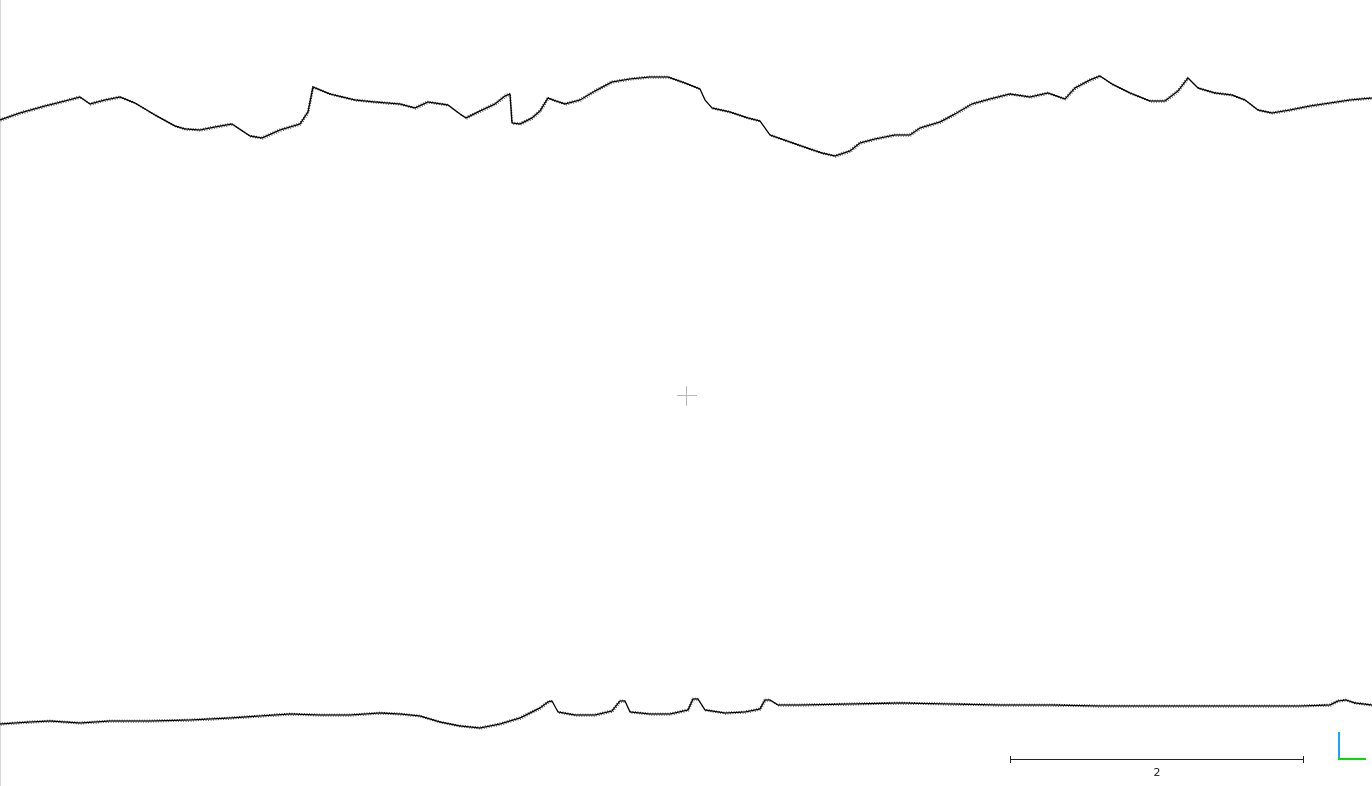  What do you see at coordinates (0, 393) in the screenshot?
I see `viewport-border` at bounding box center [0, 393].